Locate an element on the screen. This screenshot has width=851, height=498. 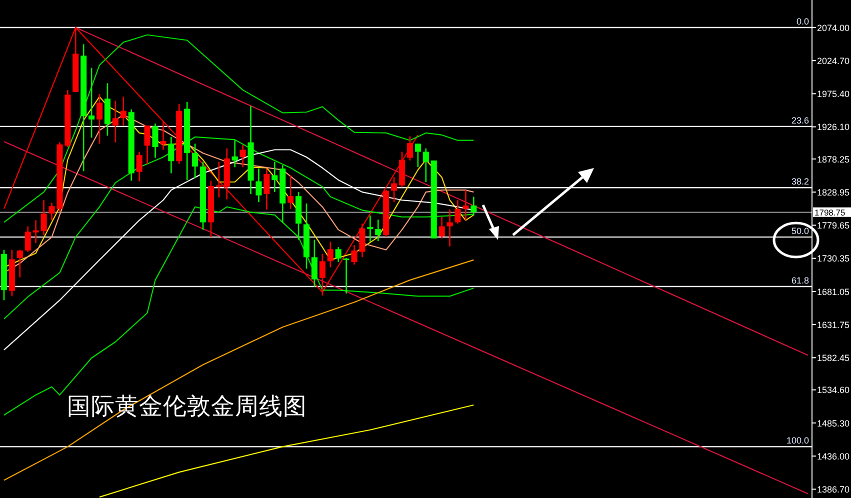
y-tick-label: 1828.95 is located at coordinates (833, 192).